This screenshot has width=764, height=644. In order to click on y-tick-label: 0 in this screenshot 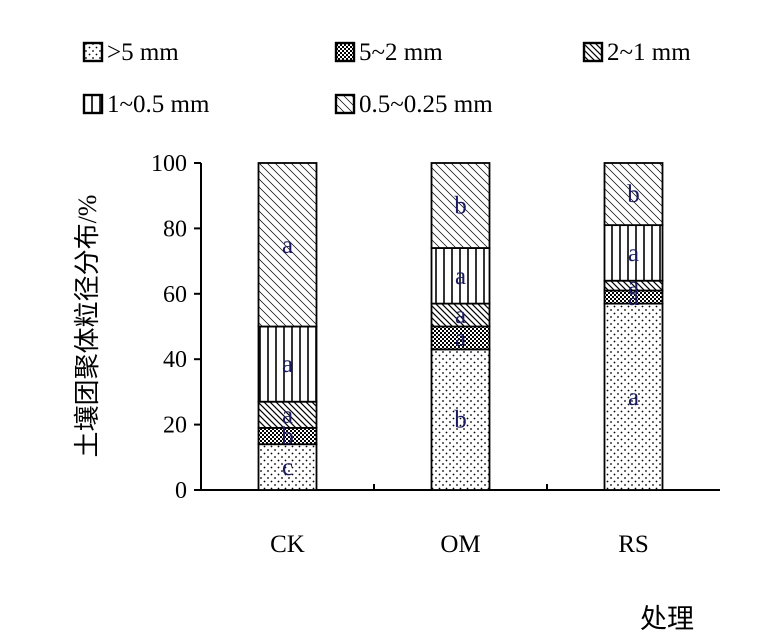, I will do `click(181, 491)`.